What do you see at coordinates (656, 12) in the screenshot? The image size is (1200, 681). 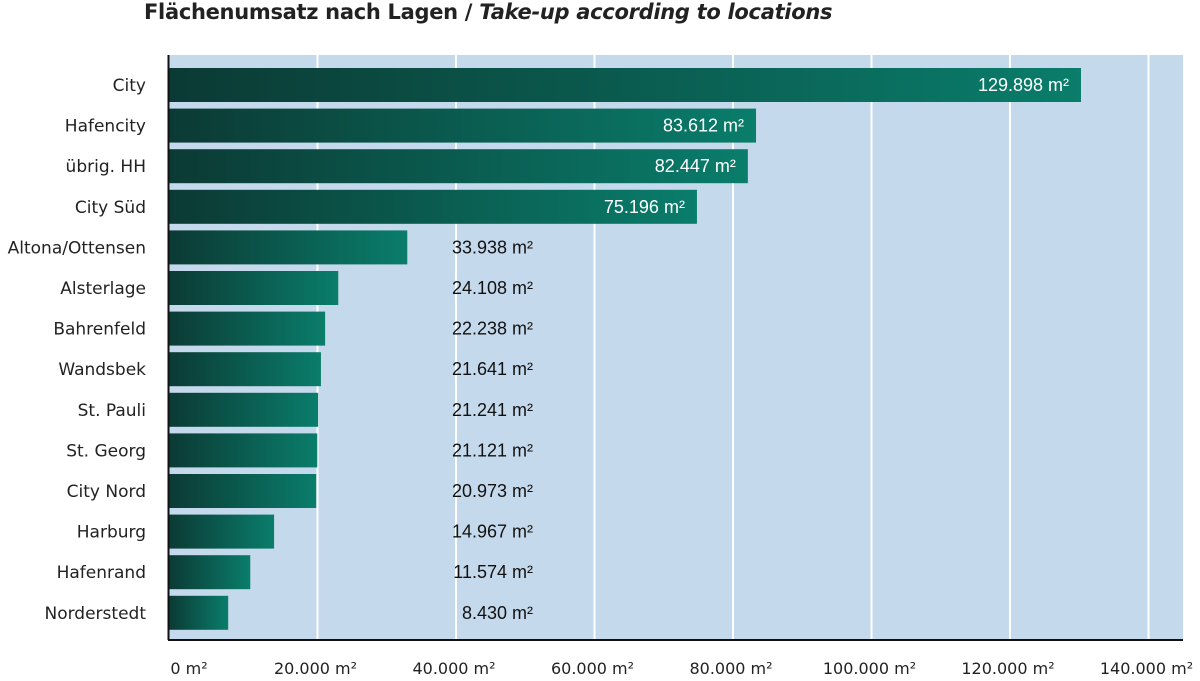 I see `title-en: Take-up according to locations` at bounding box center [656, 12].